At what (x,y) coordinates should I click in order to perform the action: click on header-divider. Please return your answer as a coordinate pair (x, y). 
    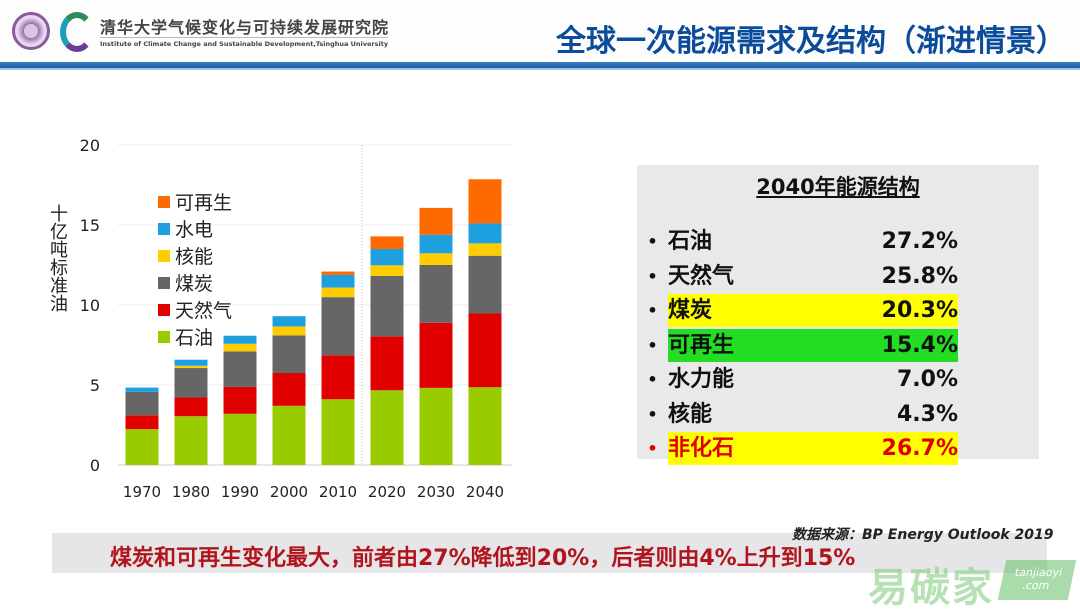
    Looking at the image, I should click on (540, 65).